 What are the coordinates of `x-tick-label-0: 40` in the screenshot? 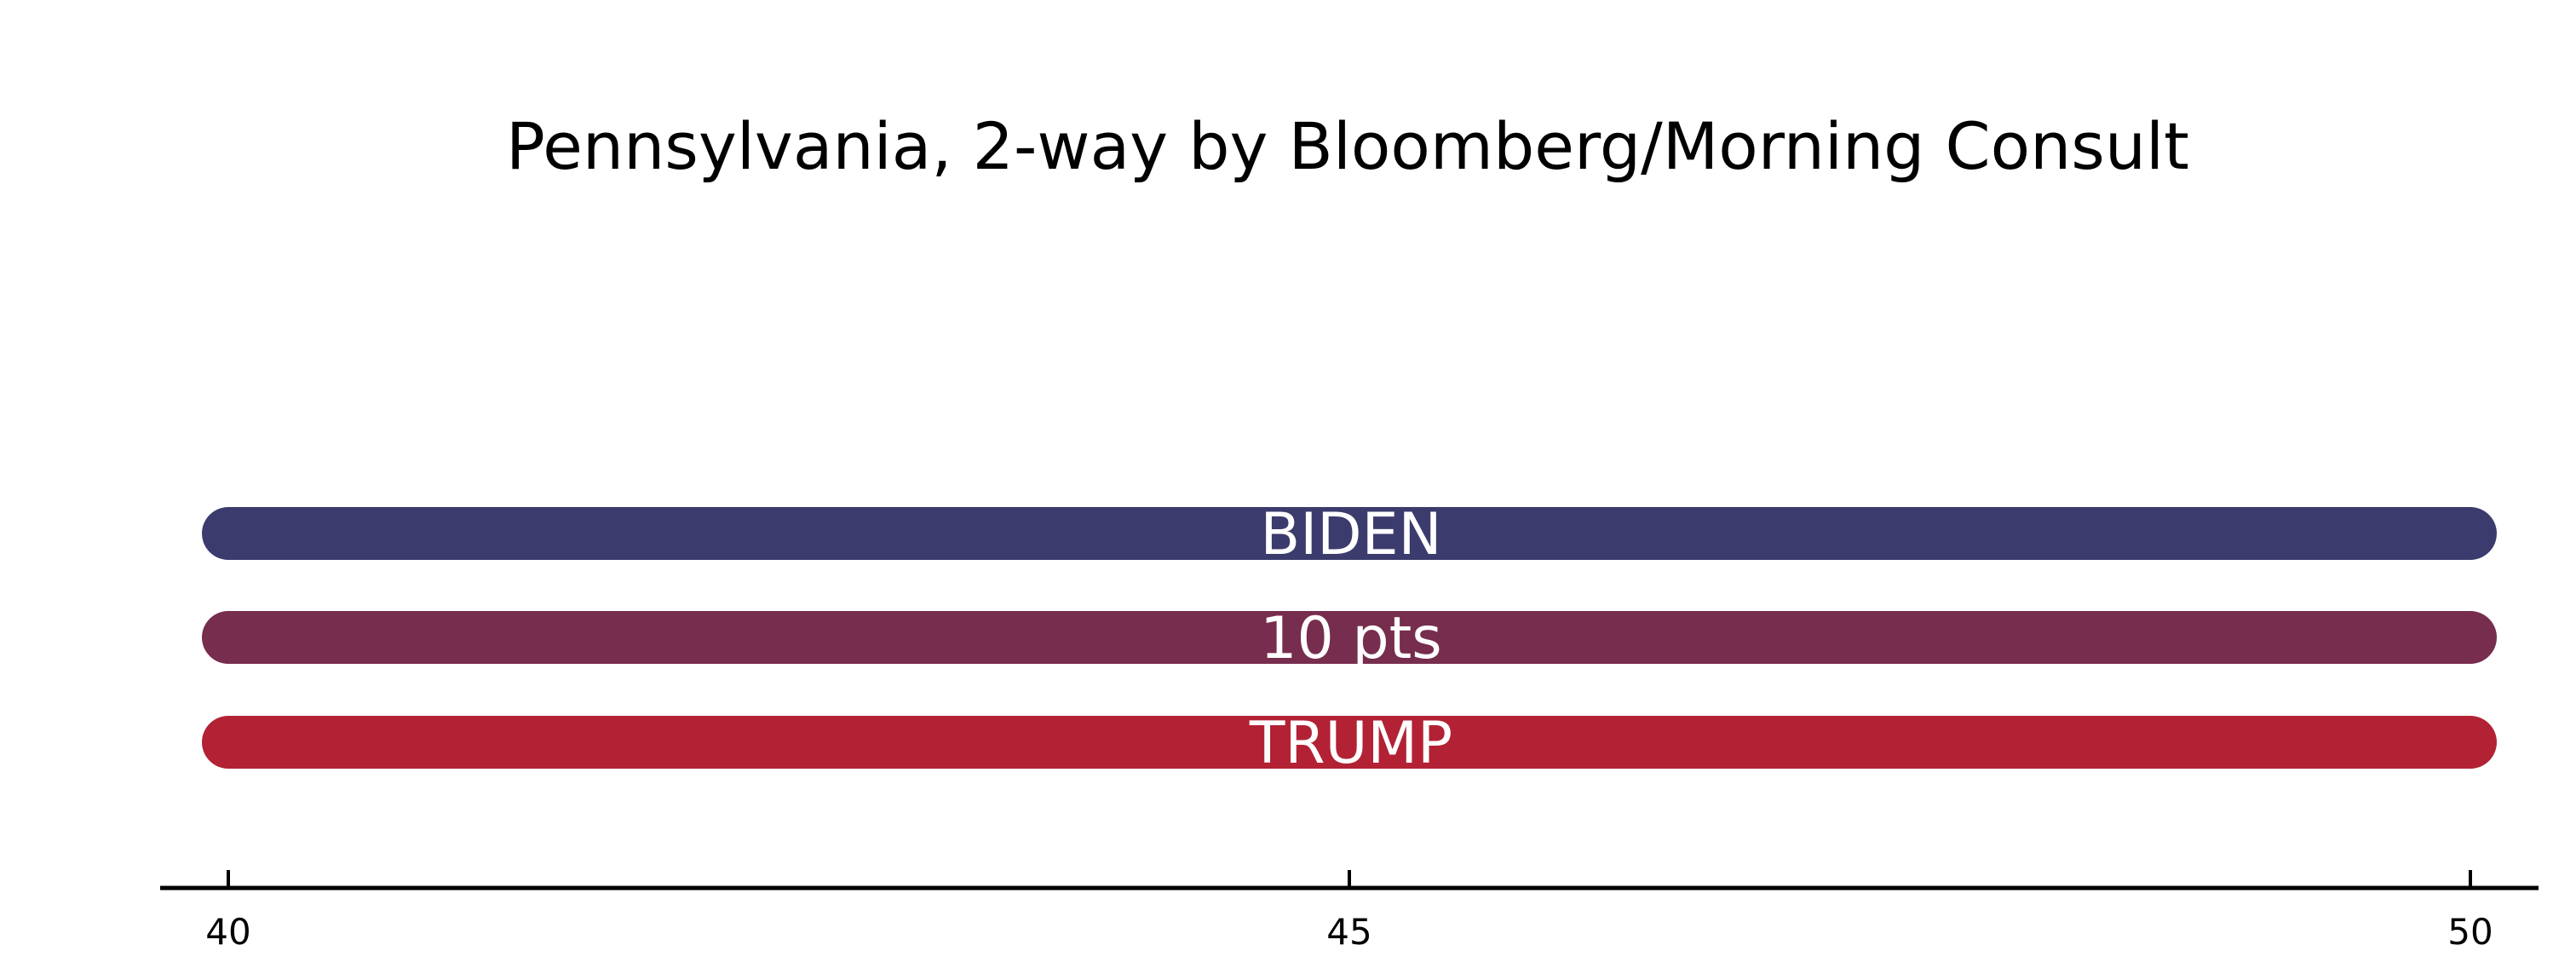 It's located at (228, 932).